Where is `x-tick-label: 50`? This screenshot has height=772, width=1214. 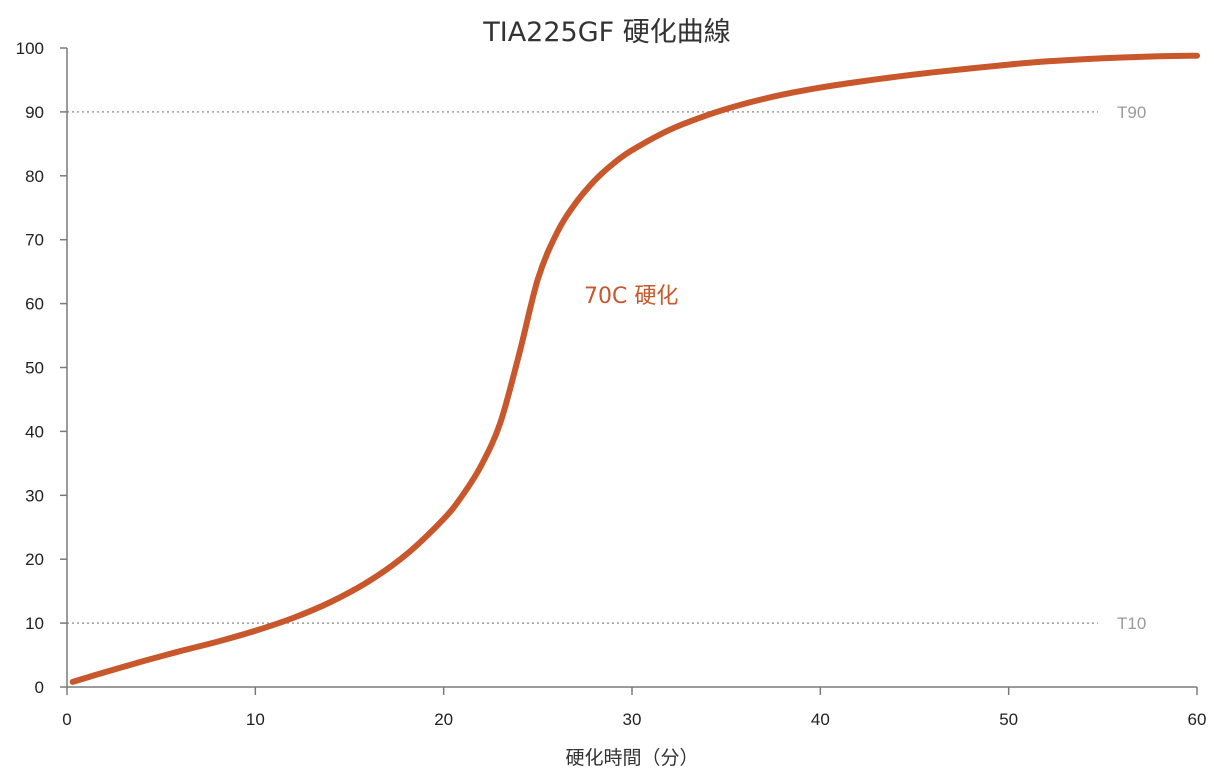
x-tick-label: 50 is located at coordinates (1008, 719).